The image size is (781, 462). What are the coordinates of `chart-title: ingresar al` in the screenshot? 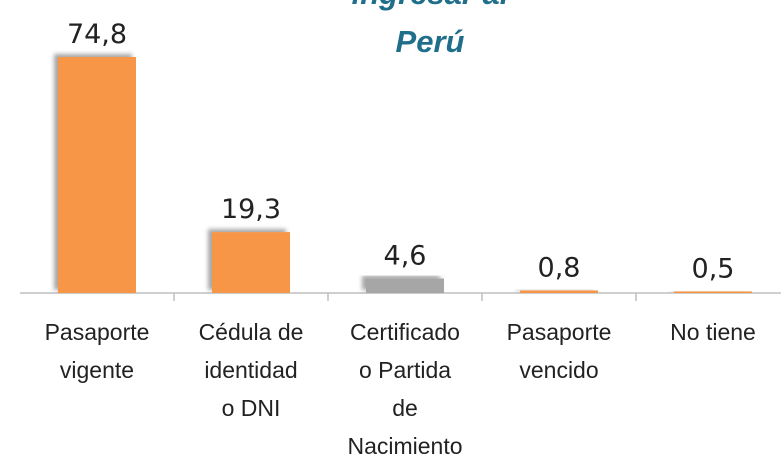 It's located at (431, 5).